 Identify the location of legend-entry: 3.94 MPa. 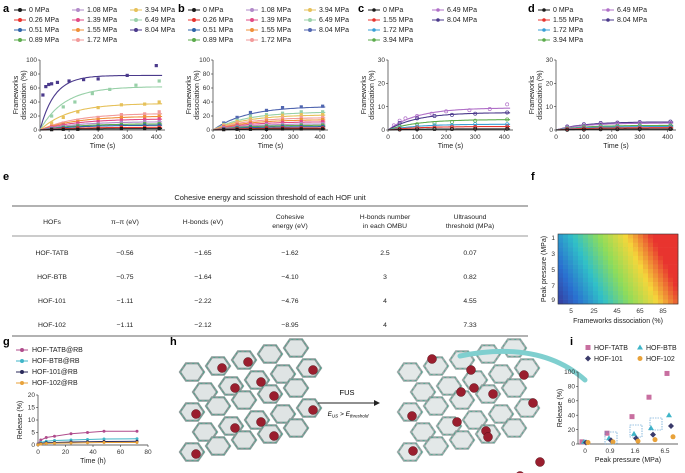
(334, 10).